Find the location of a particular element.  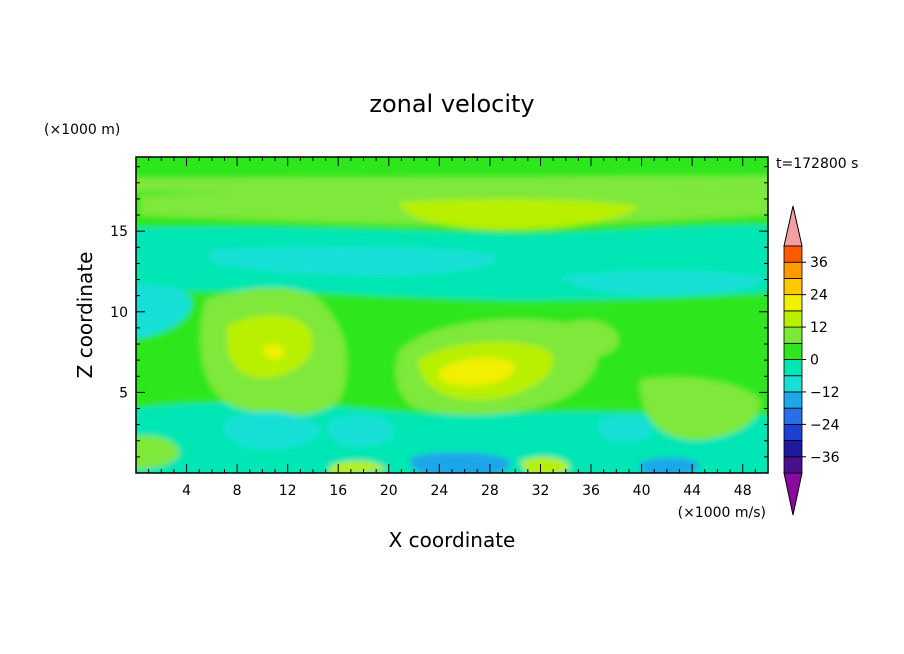

x-unit-label: (×1000 m/s) is located at coordinates (722, 513).